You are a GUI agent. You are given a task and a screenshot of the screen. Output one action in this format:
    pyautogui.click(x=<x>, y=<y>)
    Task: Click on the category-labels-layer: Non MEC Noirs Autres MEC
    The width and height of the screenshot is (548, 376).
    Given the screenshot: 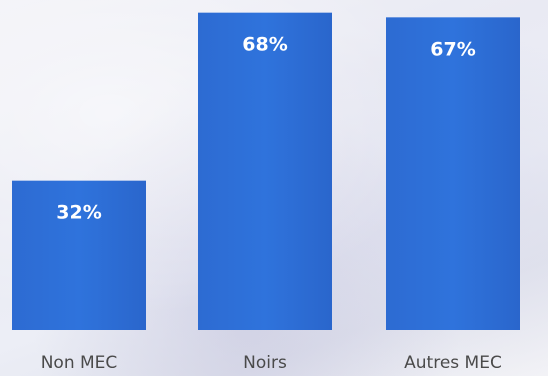 What is the action you would take?
    pyautogui.click(x=271, y=363)
    